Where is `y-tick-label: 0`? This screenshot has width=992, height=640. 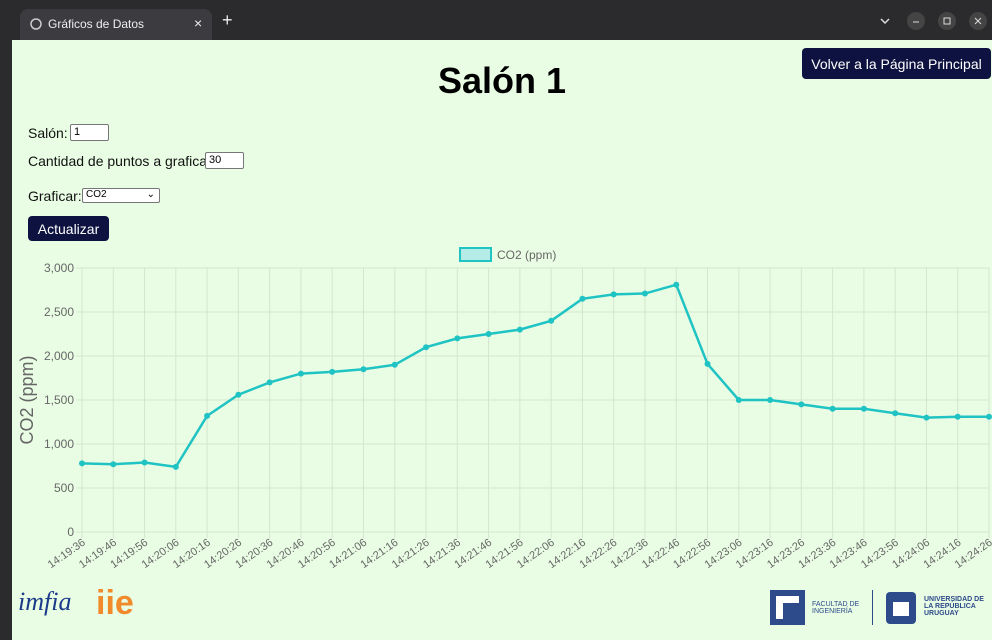 y-tick-label: 0 is located at coordinates (70, 532).